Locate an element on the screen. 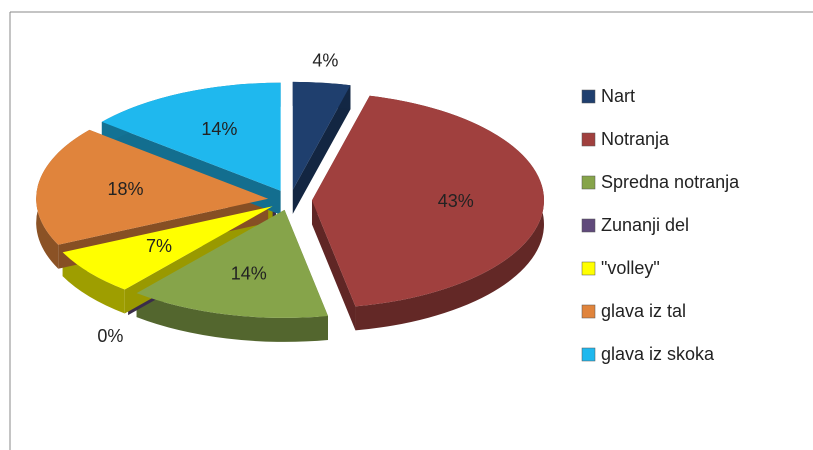  legend-label: Spredna notranja is located at coordinates (670, 182).